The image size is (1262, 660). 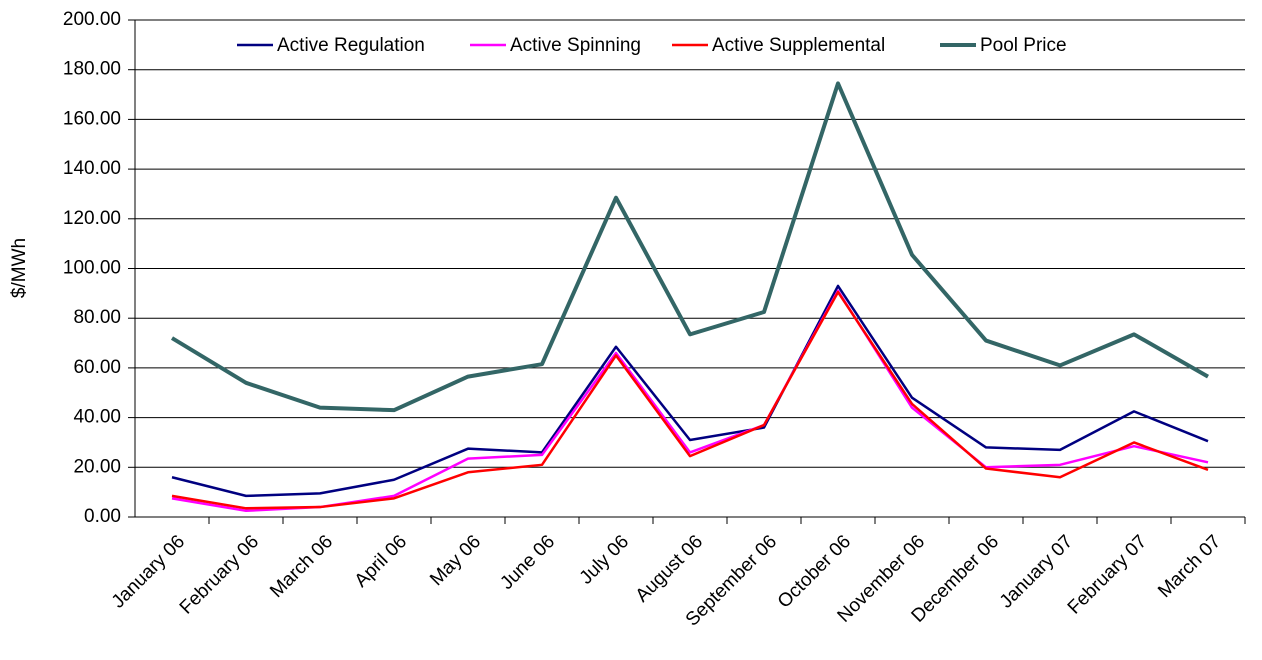 I want to click on y-tick-label: 20.00, so click(x=97, y=466).